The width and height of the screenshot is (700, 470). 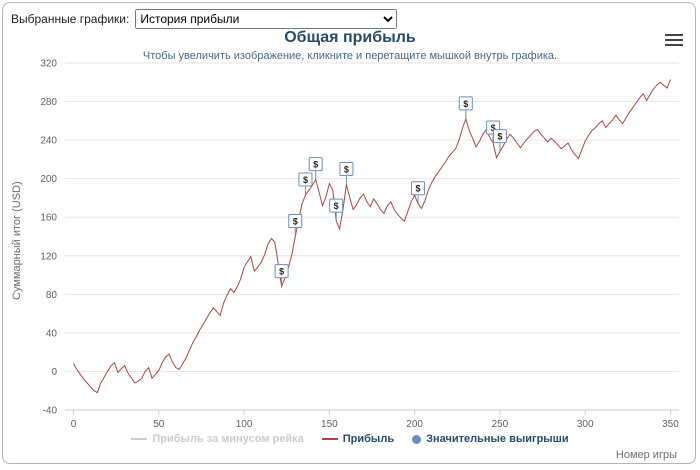 I want to click on chart-select-label: Выбранные графики:, so click(x=70, y=19).